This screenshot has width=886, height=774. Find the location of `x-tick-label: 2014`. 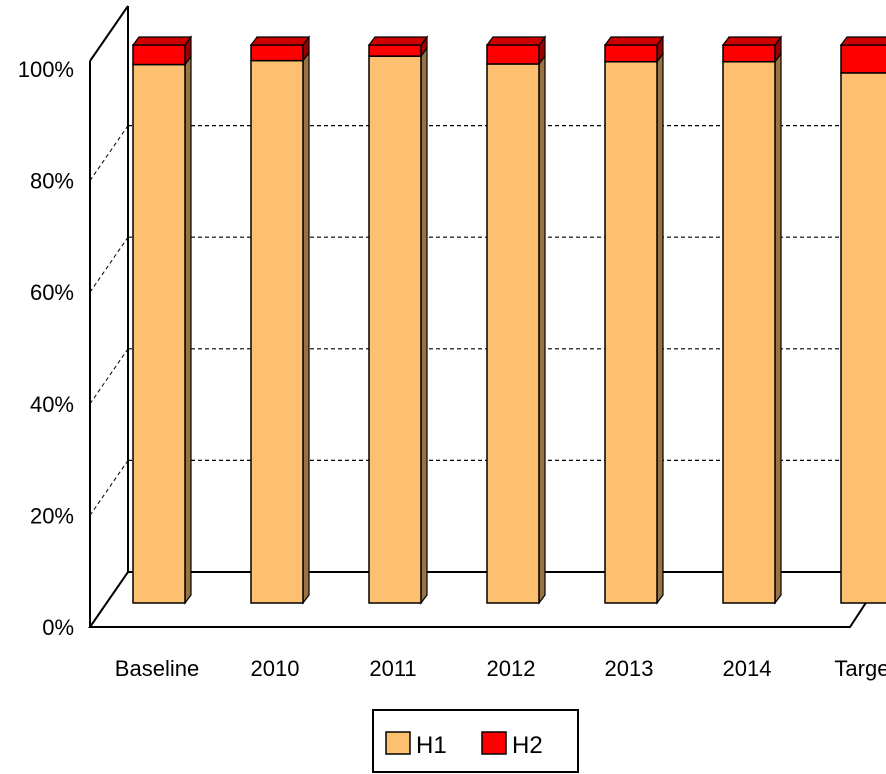

x-tick-label: 2014 is located at coordinates (747, 668).